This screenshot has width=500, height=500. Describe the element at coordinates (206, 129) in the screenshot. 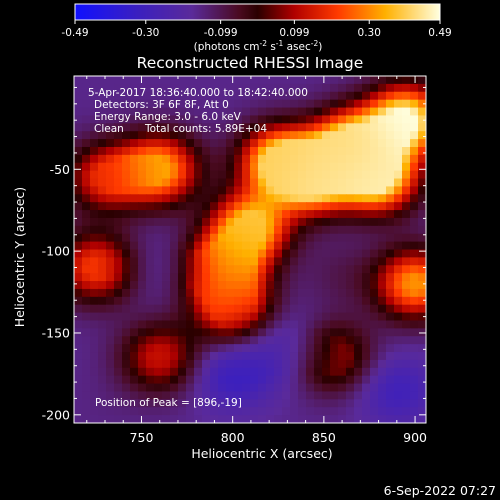

I see `total-counts-annotation: Total counts: 5.89E+04` at that location.